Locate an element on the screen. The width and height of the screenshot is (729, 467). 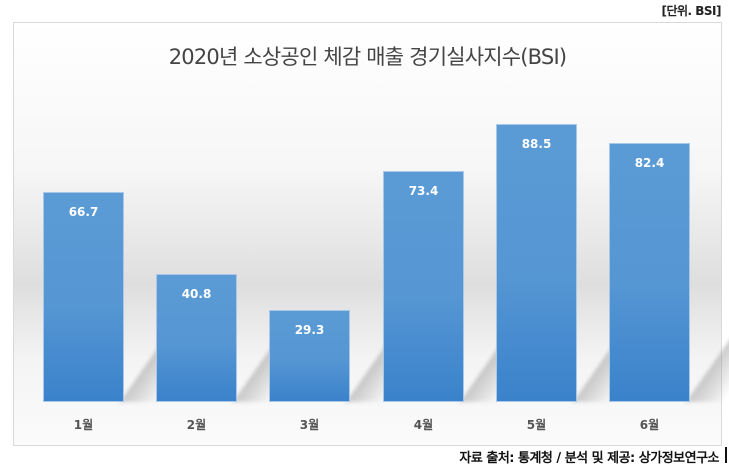
data-label: 29.3 is located at coordinates (309, 330).